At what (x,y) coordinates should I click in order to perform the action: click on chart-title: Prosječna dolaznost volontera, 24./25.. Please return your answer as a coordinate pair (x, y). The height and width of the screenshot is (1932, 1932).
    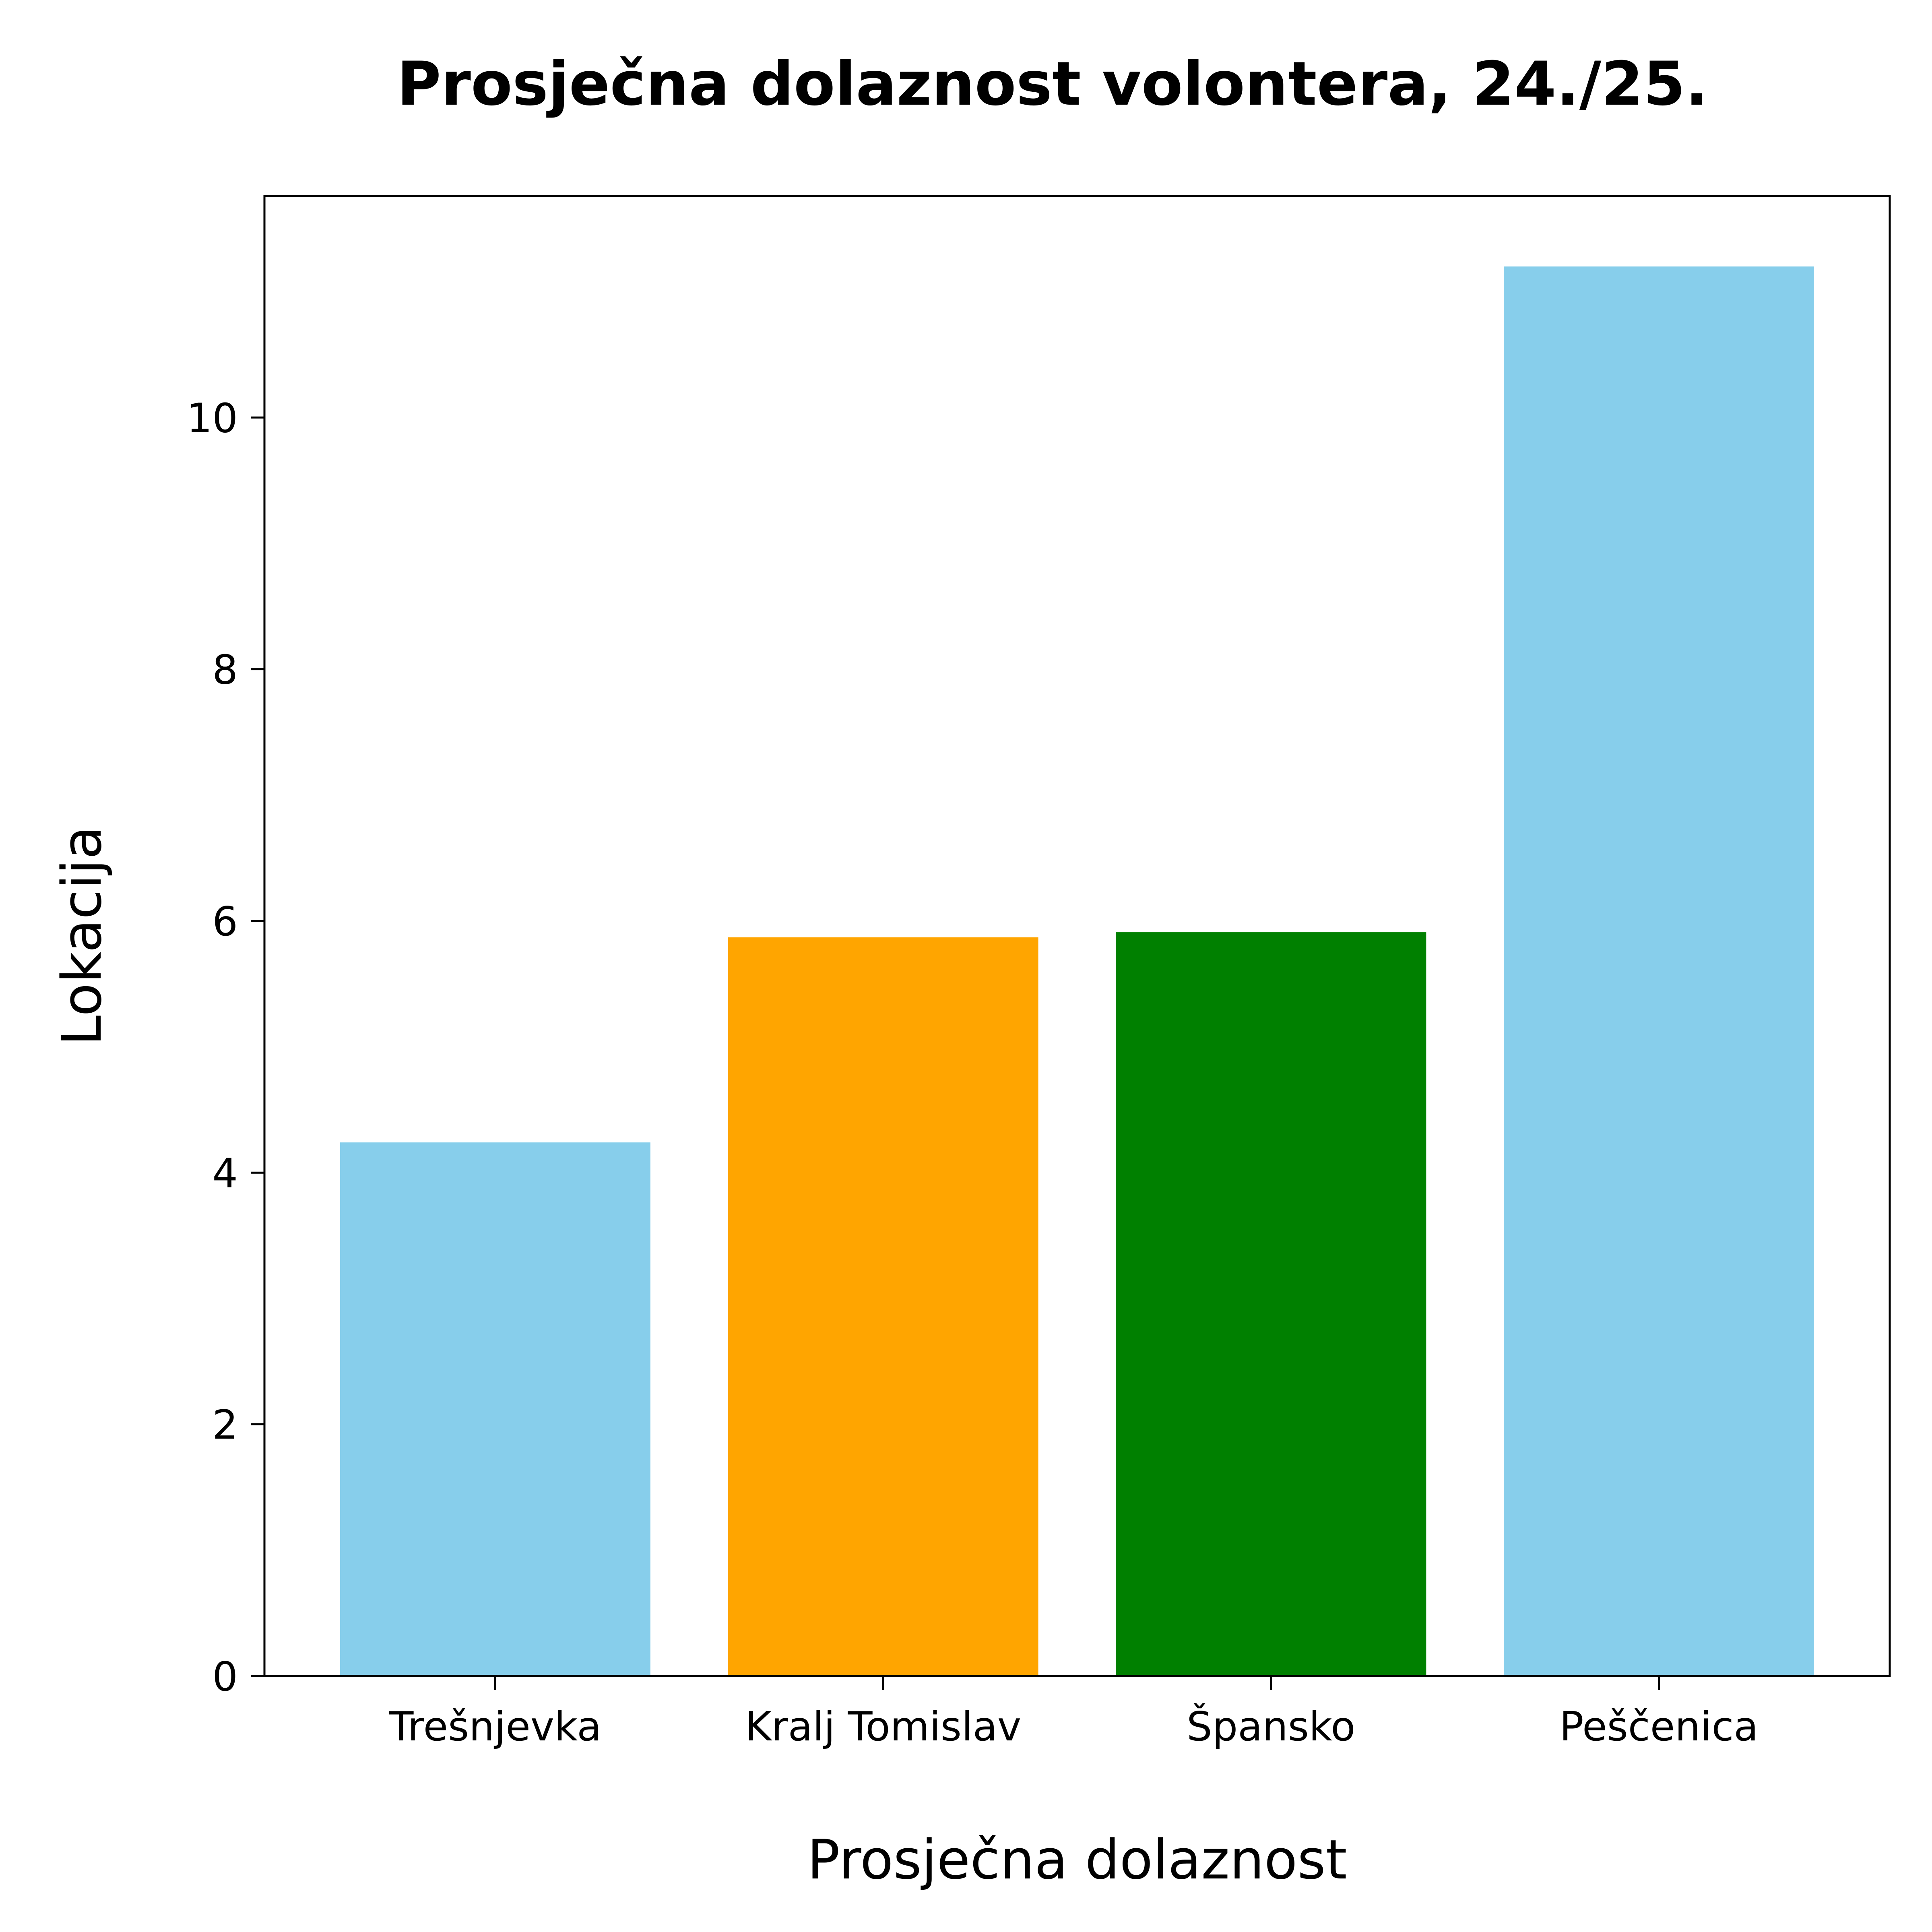
    Looking at the image, I should click on (1052, 84).